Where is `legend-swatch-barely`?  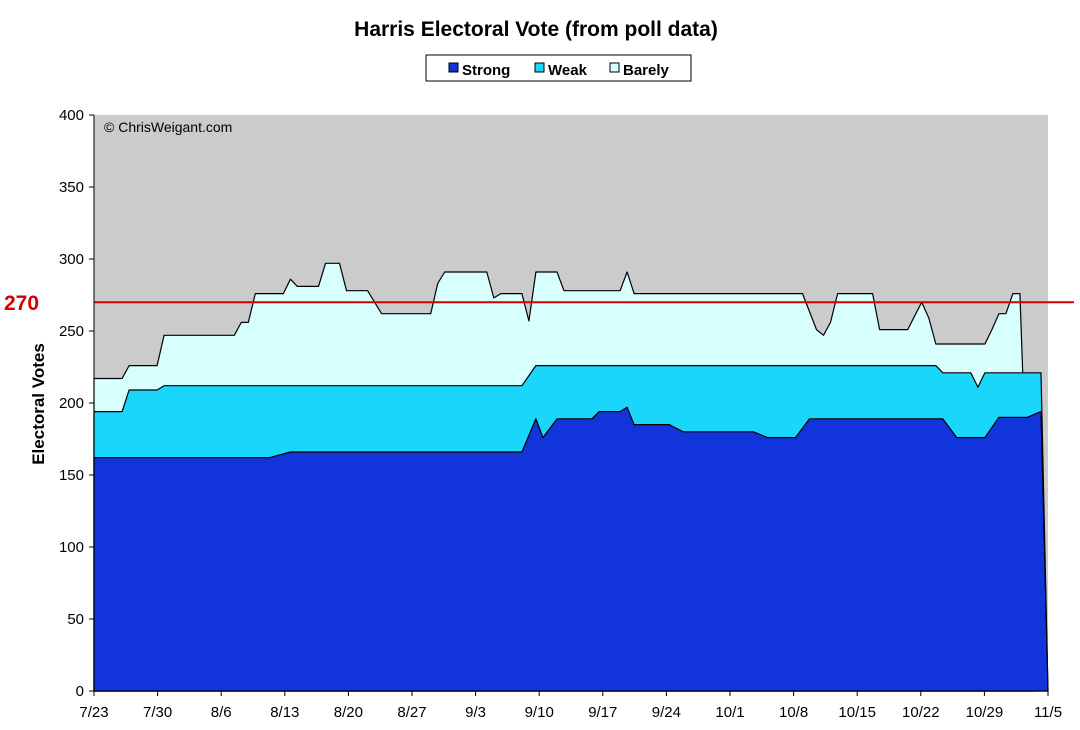
legend-swatch-barely is located at coordinates (614, 67).